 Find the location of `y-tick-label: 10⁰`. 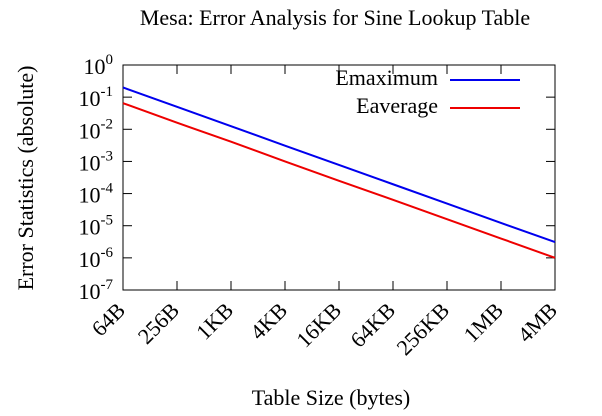

y-tick-label: 10⁰ is located at coordinates (99, 65).